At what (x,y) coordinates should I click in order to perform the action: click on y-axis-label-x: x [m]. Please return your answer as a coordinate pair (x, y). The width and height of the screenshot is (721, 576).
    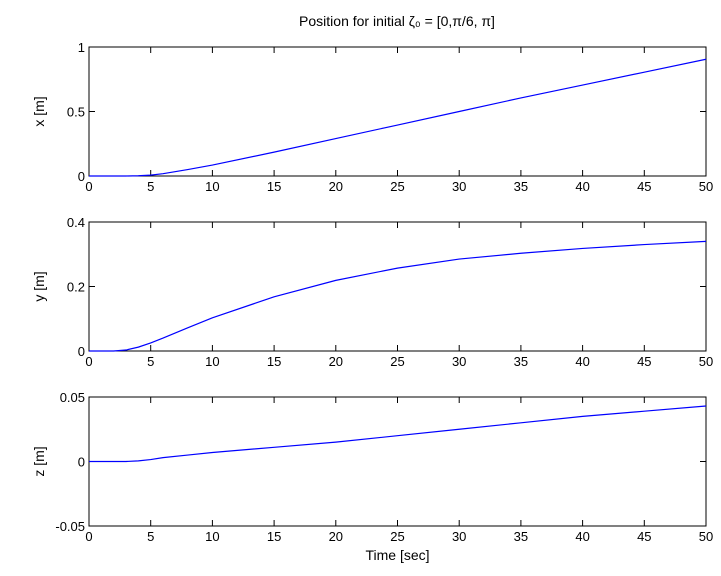
    Looking at the image, I should click on (39, 111).